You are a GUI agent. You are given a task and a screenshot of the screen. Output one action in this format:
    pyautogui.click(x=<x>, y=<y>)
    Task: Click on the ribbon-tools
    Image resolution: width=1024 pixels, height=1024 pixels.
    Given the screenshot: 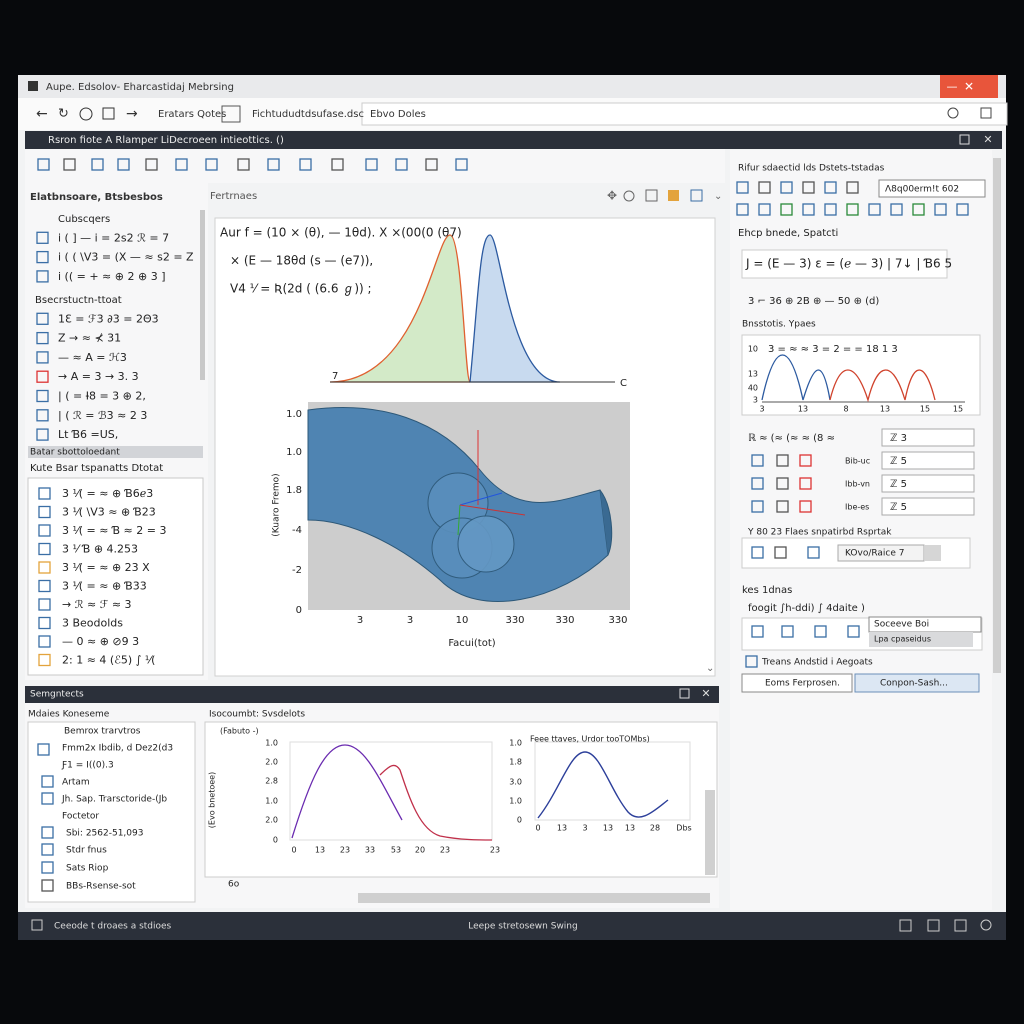 What is the action you would take?
    pyautogui.click(x=375, y=166)
    